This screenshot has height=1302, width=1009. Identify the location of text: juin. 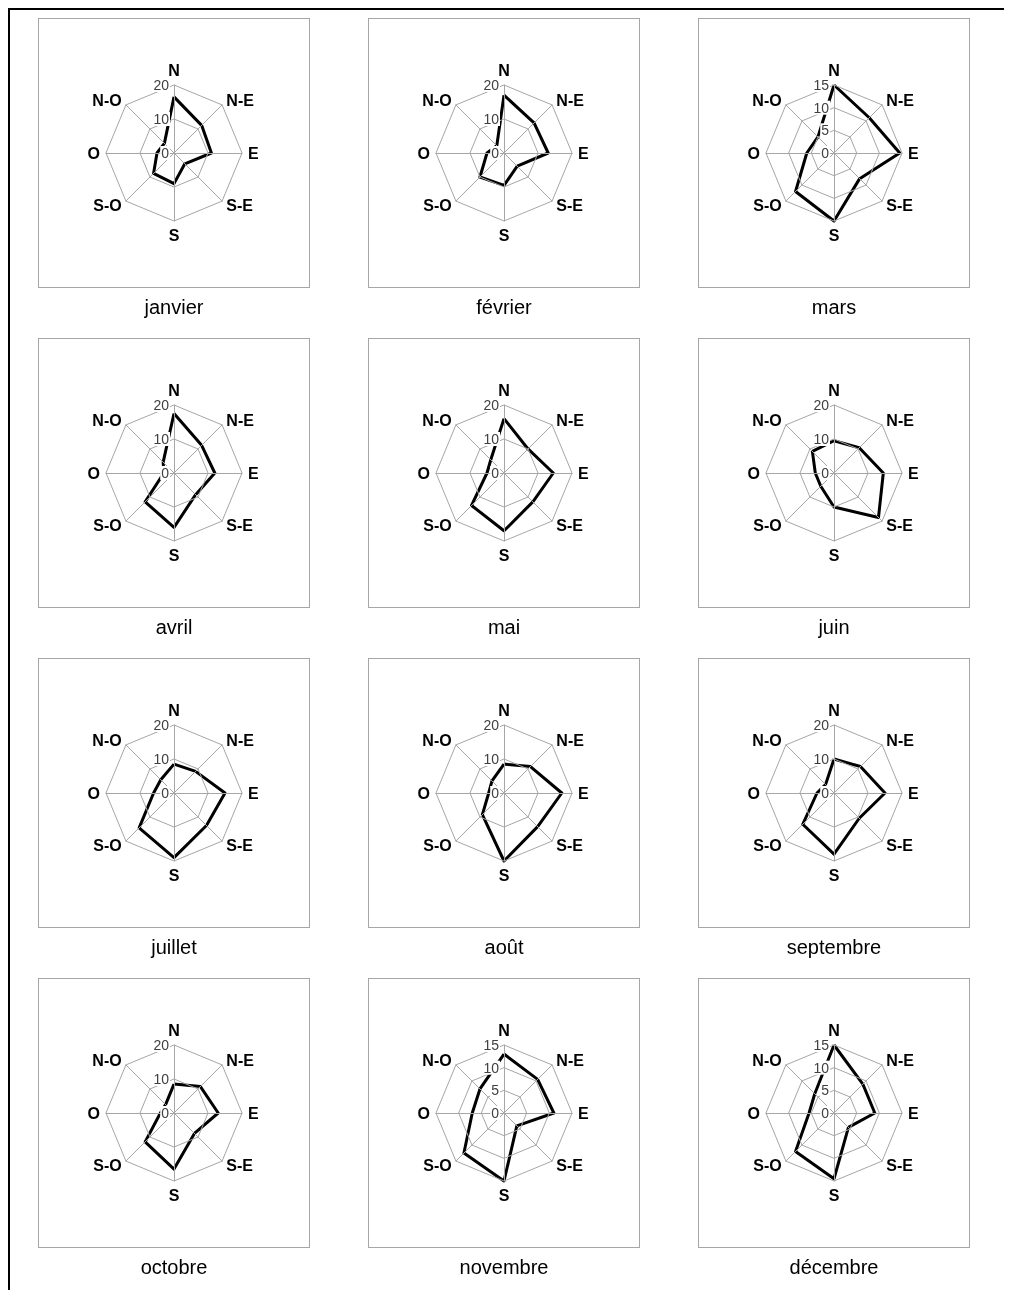
(834, 627).